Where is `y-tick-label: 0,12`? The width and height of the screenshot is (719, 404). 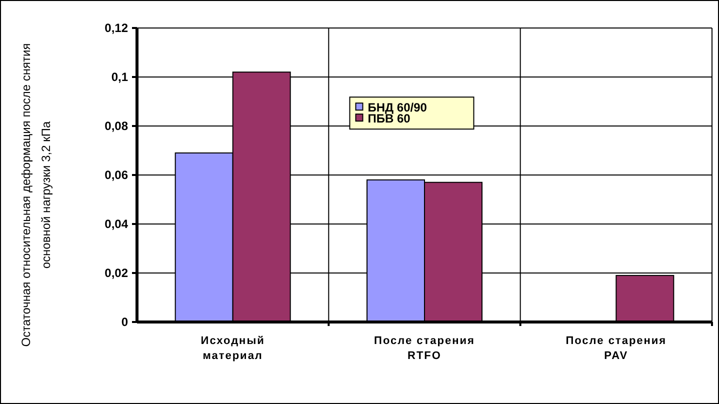 y-tick-label: 0,12 is located at coordinates (116, 28).